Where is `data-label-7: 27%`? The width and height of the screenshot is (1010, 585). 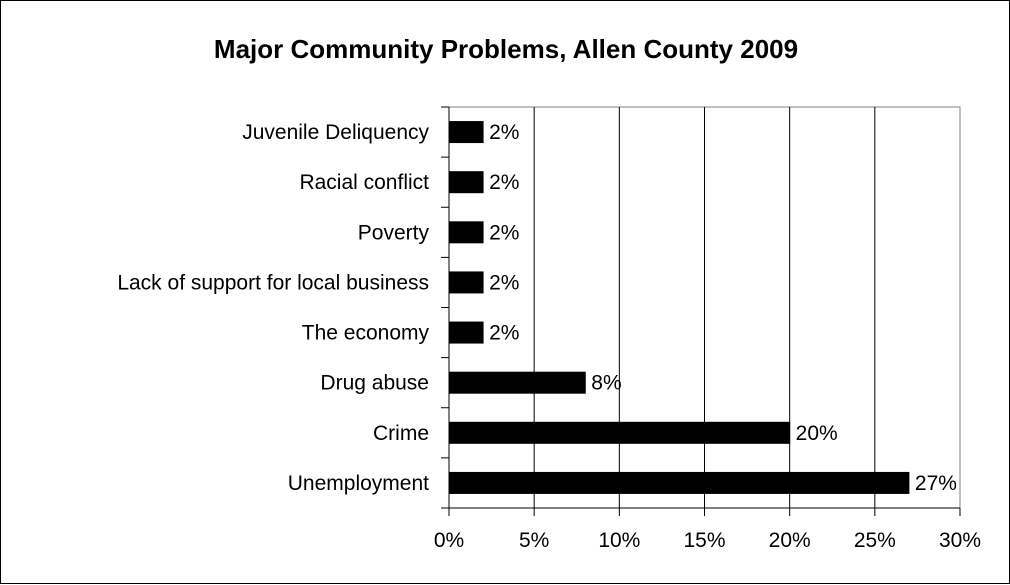 data-label-7: 27% is located at coordinates (936, 483).